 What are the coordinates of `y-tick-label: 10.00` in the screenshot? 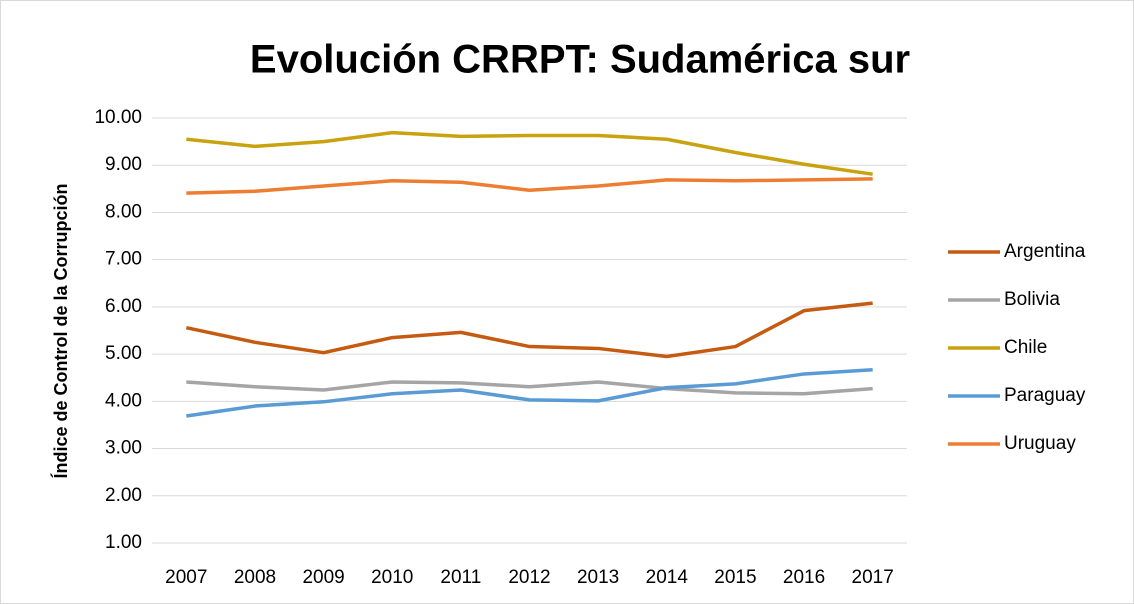 It's located at (118, 117).